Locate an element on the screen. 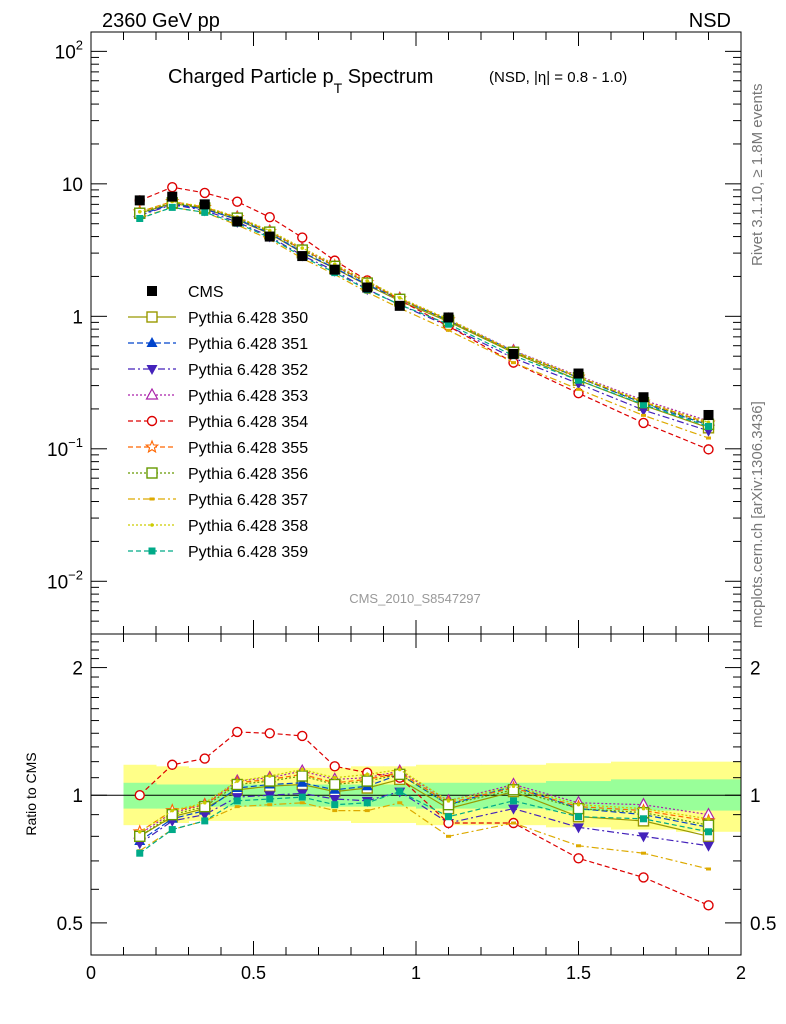 The height and width of the screenshot is (1024, 786). y-tick-label: 1 is located at coordinates (77, 317).